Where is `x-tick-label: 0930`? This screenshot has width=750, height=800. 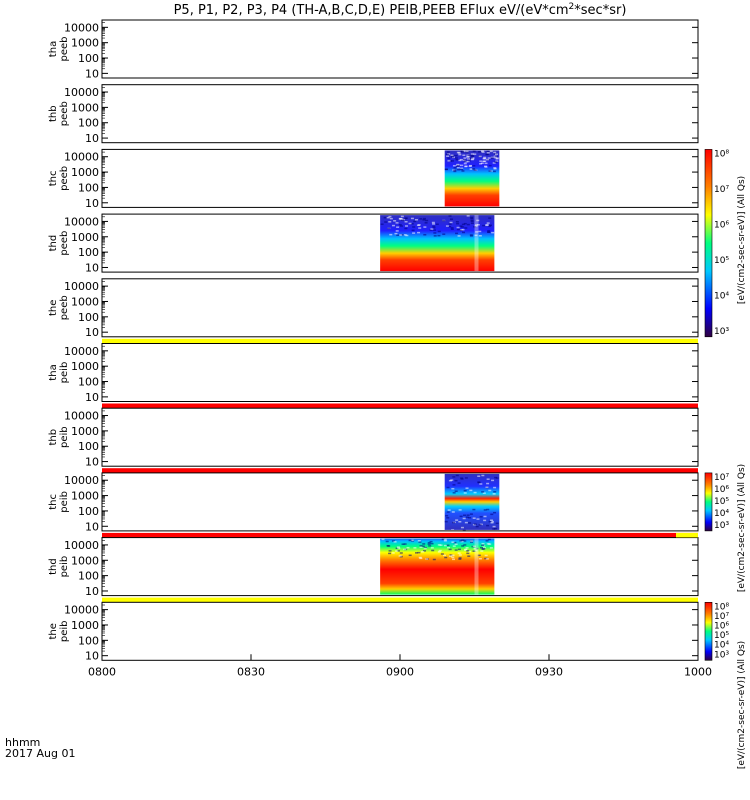 x-tick-label: 0930 is located at coordinates (549, 671).